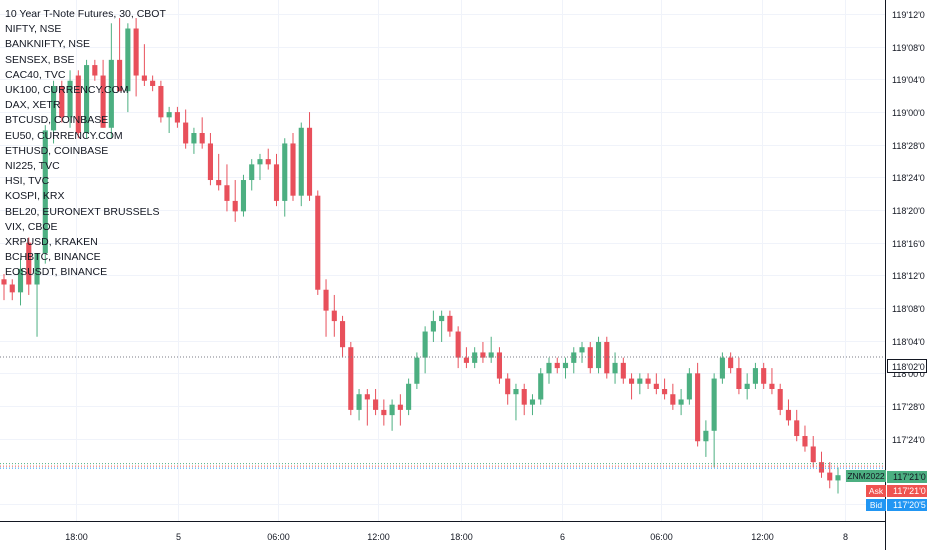 This screenshot has width=932, height=550. I want to click on y-tick-label: 119'04'0, so click(908, 80).